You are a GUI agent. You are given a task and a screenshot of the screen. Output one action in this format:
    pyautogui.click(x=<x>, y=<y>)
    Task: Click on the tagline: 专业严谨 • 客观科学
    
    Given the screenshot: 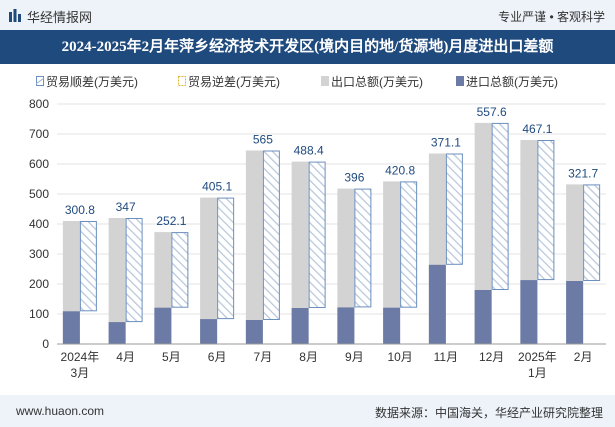 What is the action you would take?
    pyautogui.click(x=551, y=17)
    